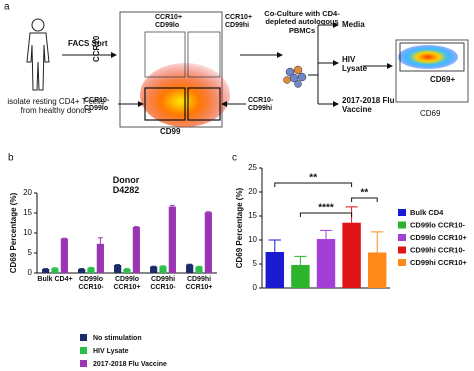  Describe the element at coordinates (170, 131) in the screenshot. I see `axis-label: CD99` at that location.